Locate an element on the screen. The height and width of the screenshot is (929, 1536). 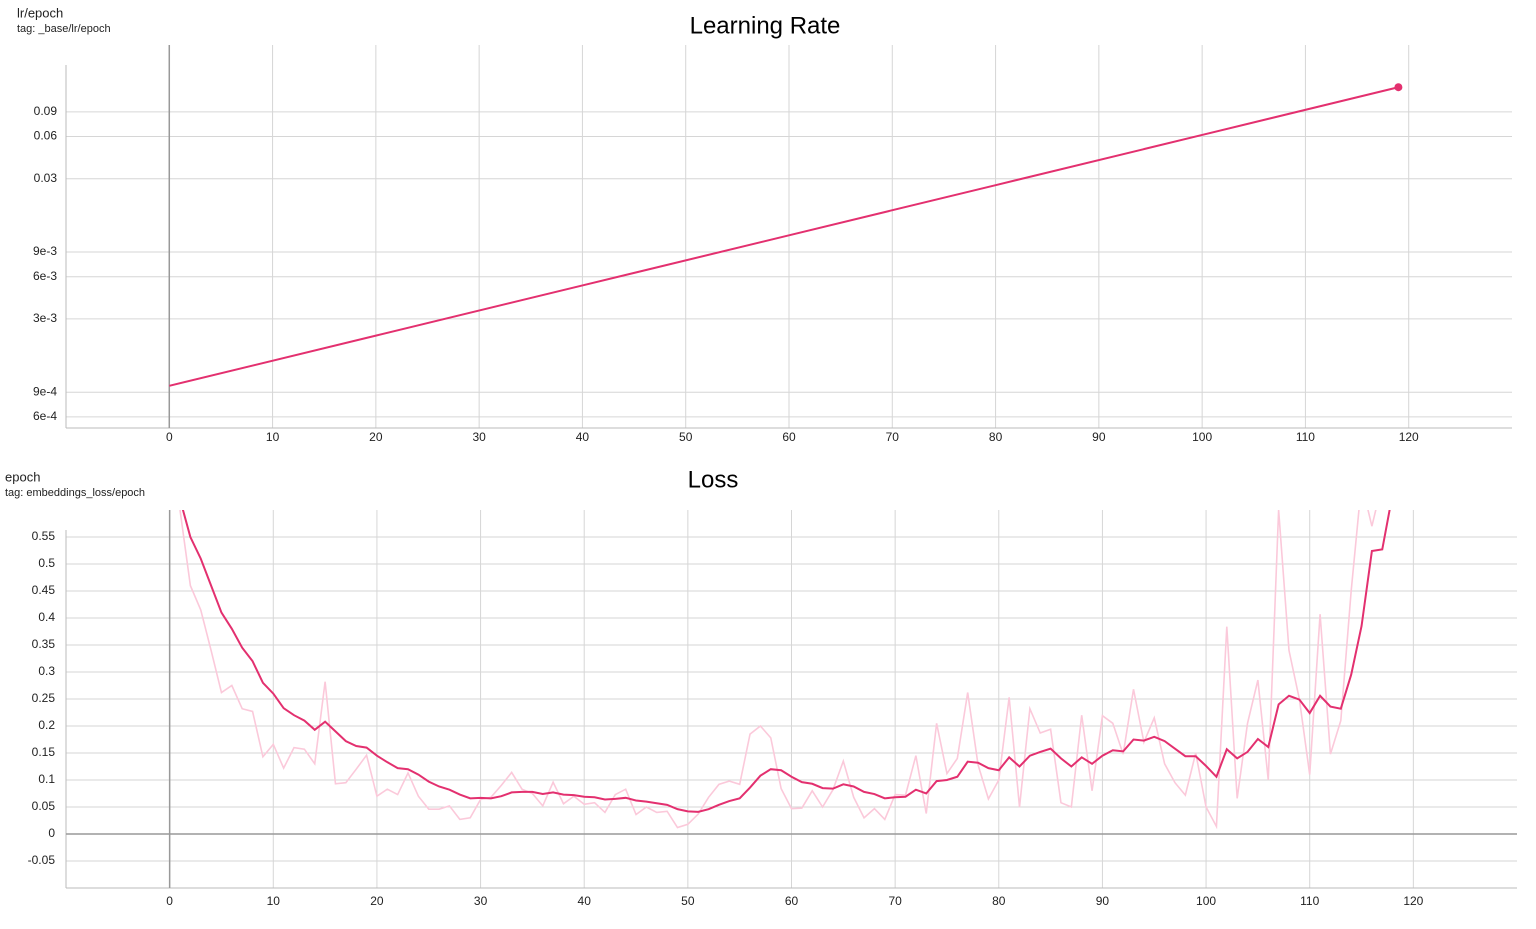
y-tick-label: 0.09 is located at coordinates (46, 111).